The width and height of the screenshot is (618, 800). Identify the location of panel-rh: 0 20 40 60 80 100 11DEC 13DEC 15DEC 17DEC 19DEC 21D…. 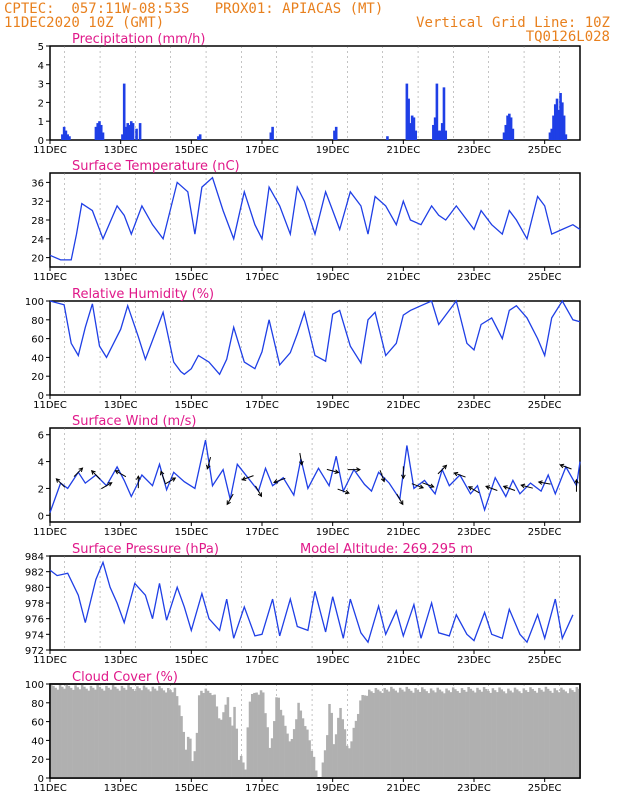
(303, 349).